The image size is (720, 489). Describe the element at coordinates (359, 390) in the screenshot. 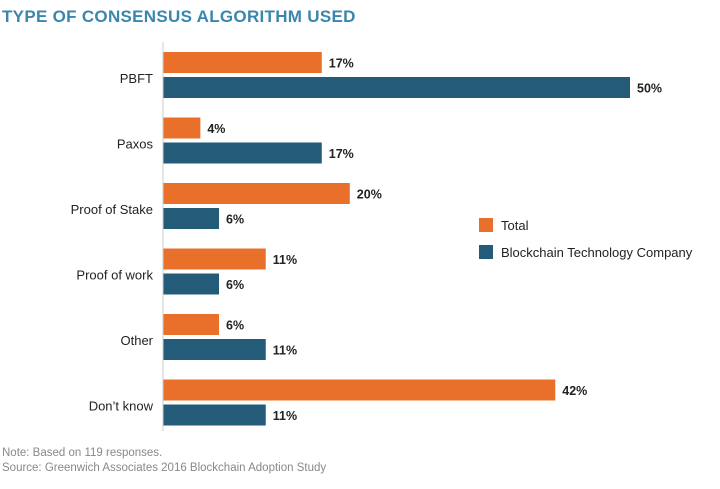

I see `bar-total-don-t-know` at that location.